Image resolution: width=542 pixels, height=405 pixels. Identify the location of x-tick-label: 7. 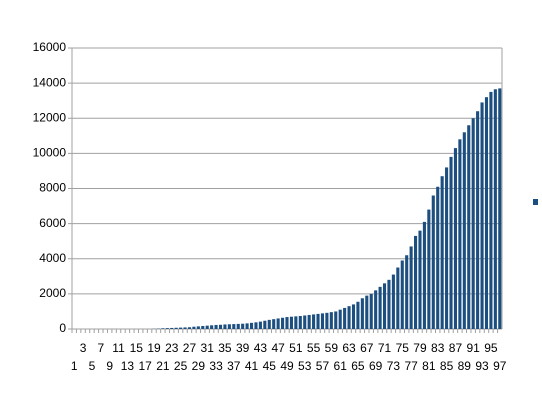
(100, 348).